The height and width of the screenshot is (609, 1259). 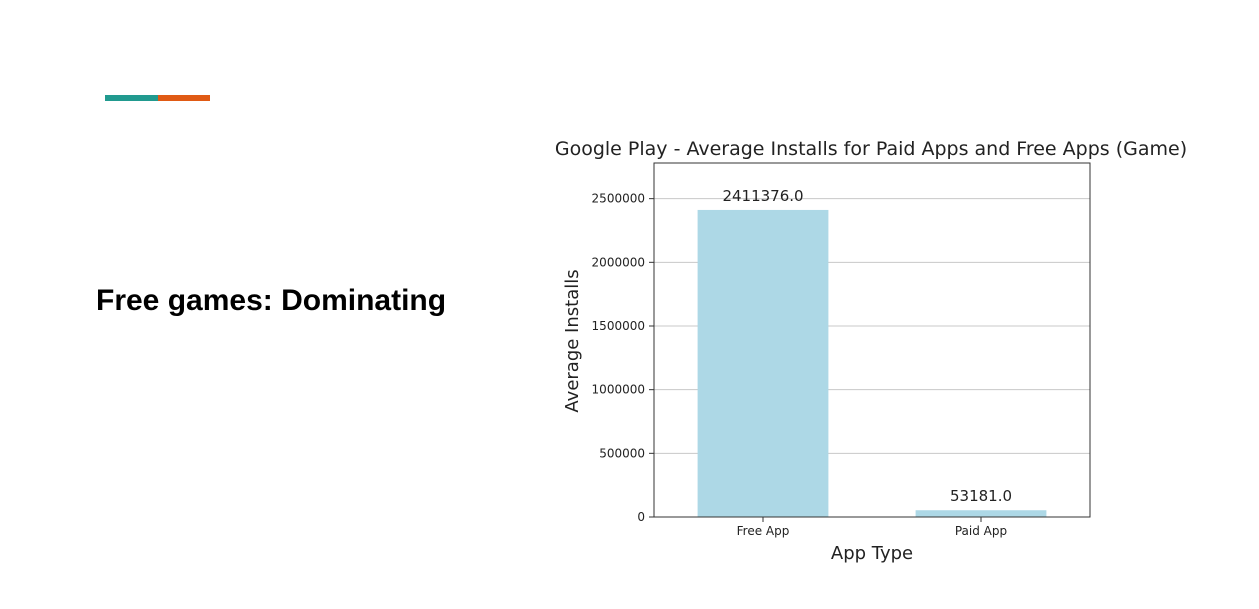 What do you see at coordinates (981, 531) in the screenshot?
I see `x-tick-label: Paid App` at bounding box center [981, 531].